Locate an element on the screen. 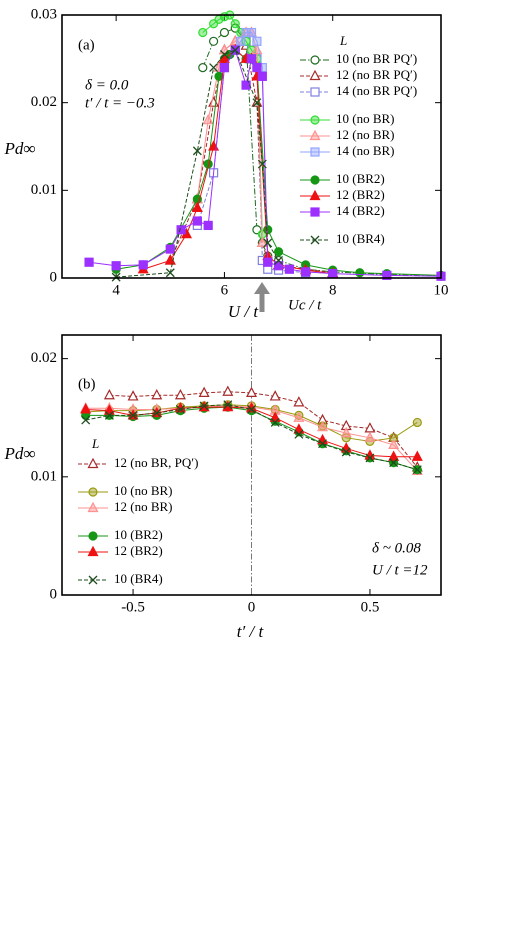 This screenshot has width=518, height=937. y-tick-label: 0.02 is located at coordinates (44, 358).